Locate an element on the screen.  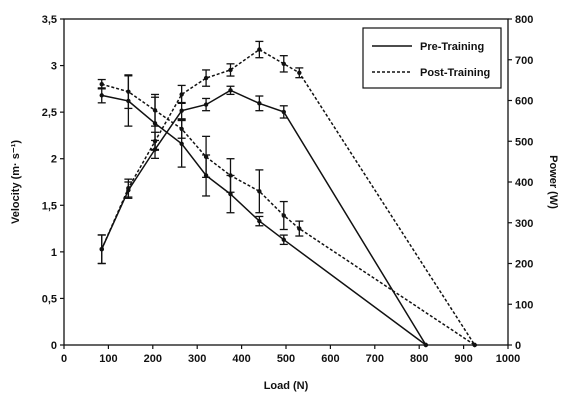
y-left-tick-label: 1 is located at coordinates (54, 253).